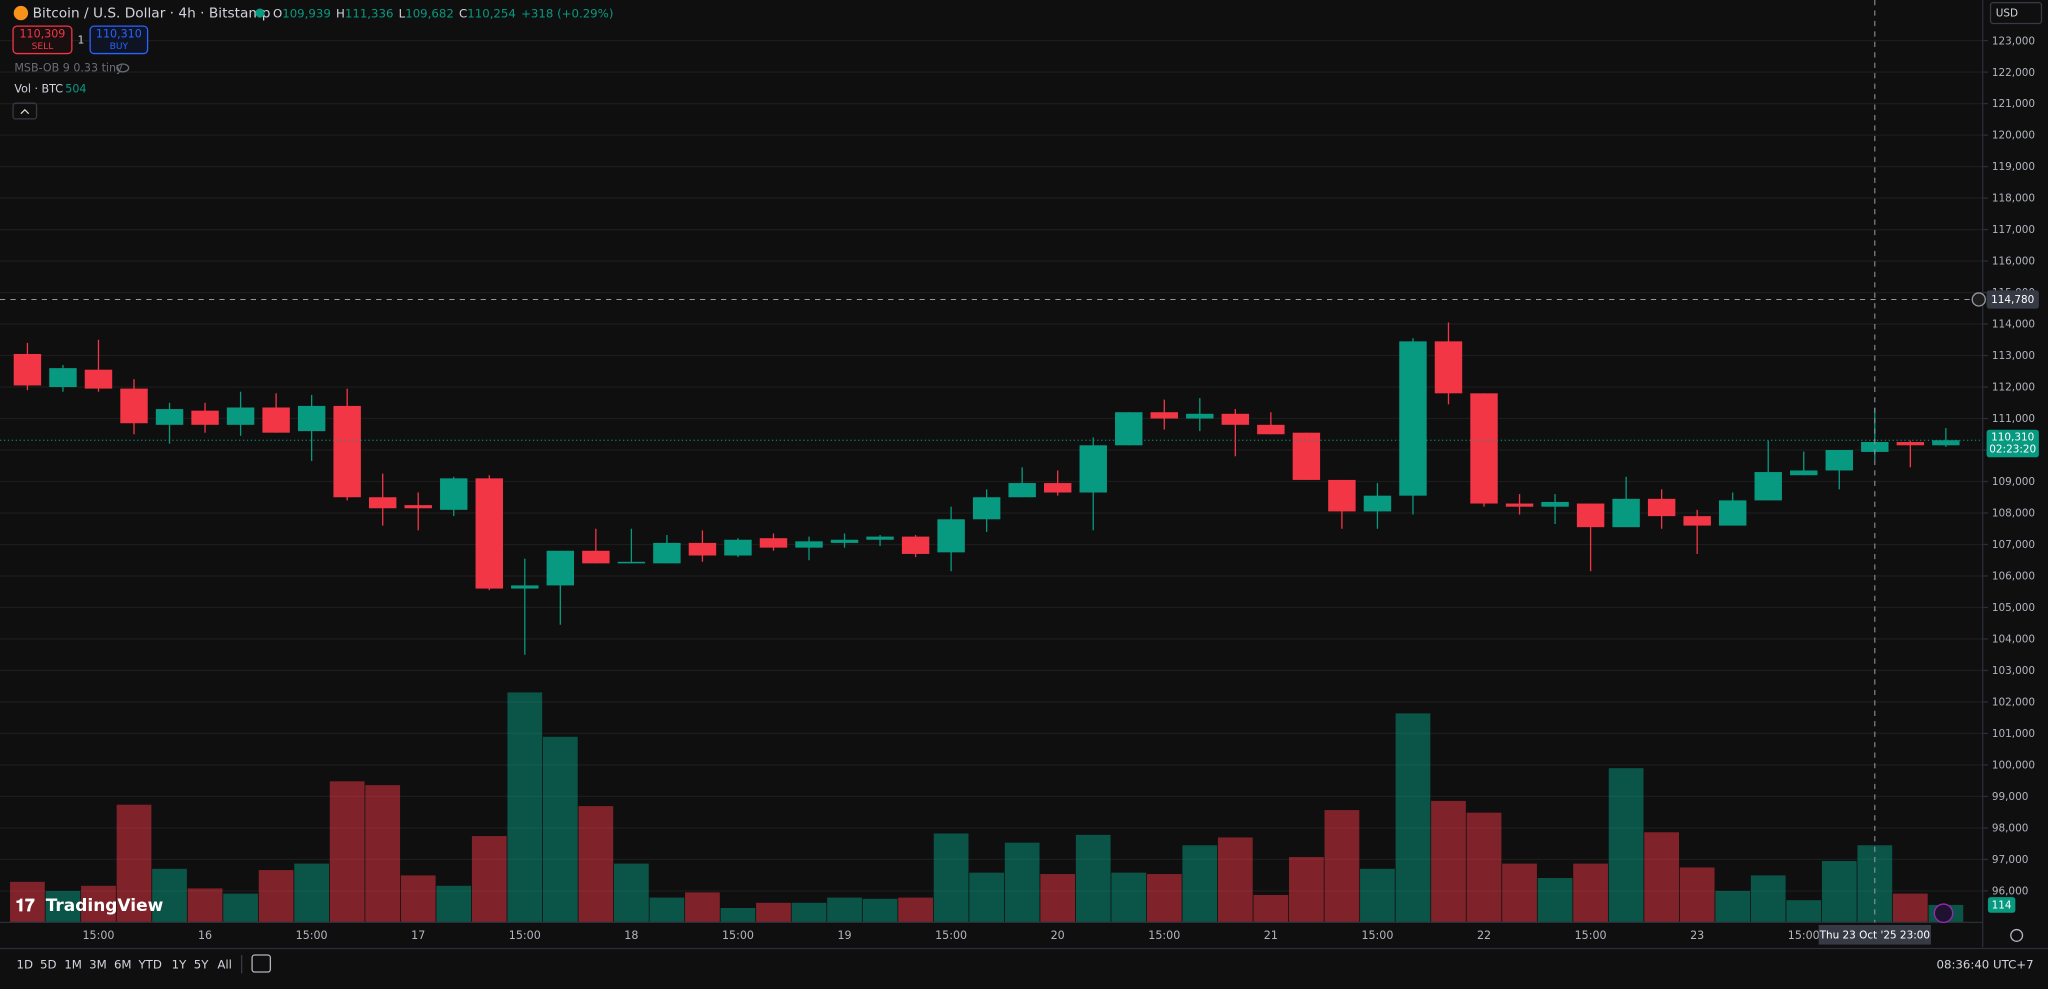 The width and height of the screenshot is (2048, 989). Describe the element at coordinates (38, 88) in the screenshot. I see `indicator-volume: Vol · BTC` at that location.